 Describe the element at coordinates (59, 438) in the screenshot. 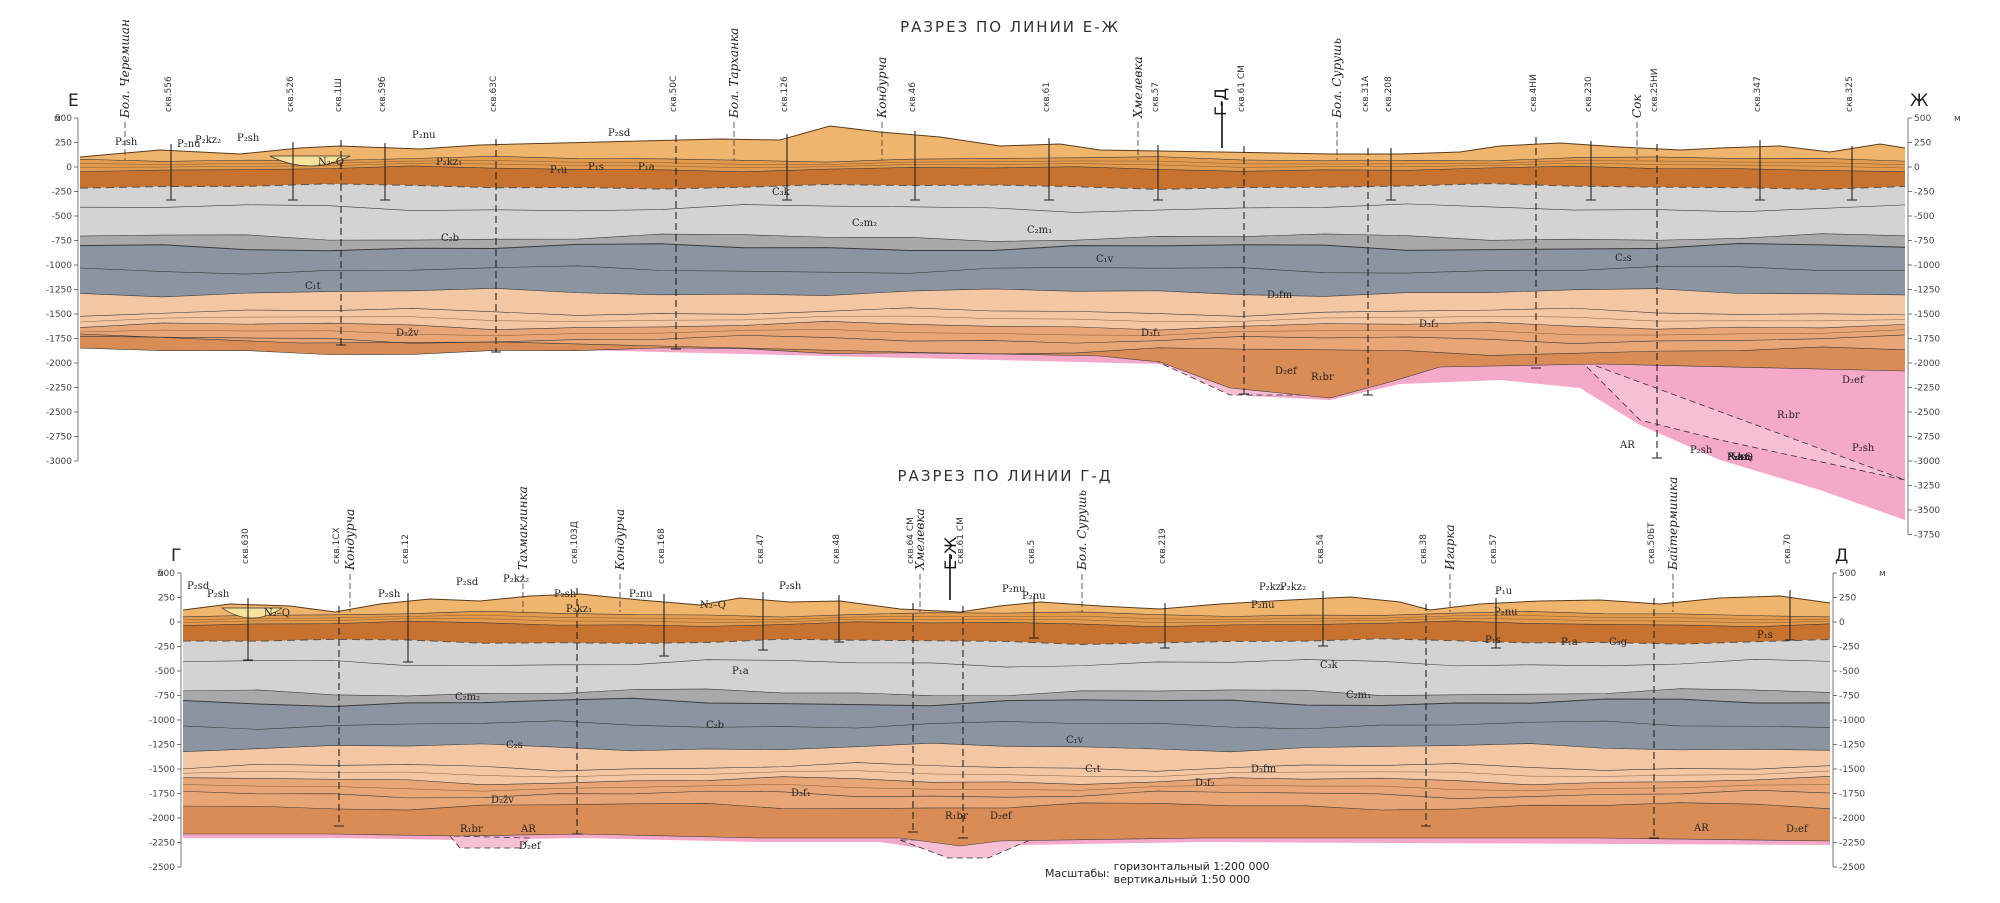

I see `depth-tick-label-left: -2750` at that location.